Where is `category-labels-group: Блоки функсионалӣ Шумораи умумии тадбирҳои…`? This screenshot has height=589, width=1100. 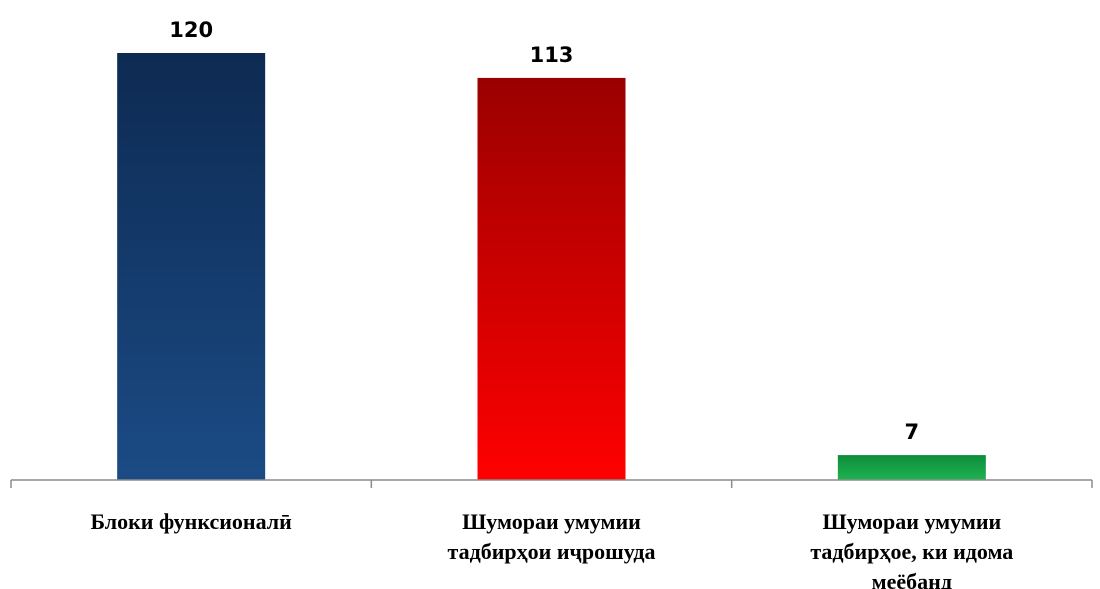
category-labels-group: Блоки функсионалӣ Шумораи умумии тадбирҳои… is located at coordinates (552, 549).